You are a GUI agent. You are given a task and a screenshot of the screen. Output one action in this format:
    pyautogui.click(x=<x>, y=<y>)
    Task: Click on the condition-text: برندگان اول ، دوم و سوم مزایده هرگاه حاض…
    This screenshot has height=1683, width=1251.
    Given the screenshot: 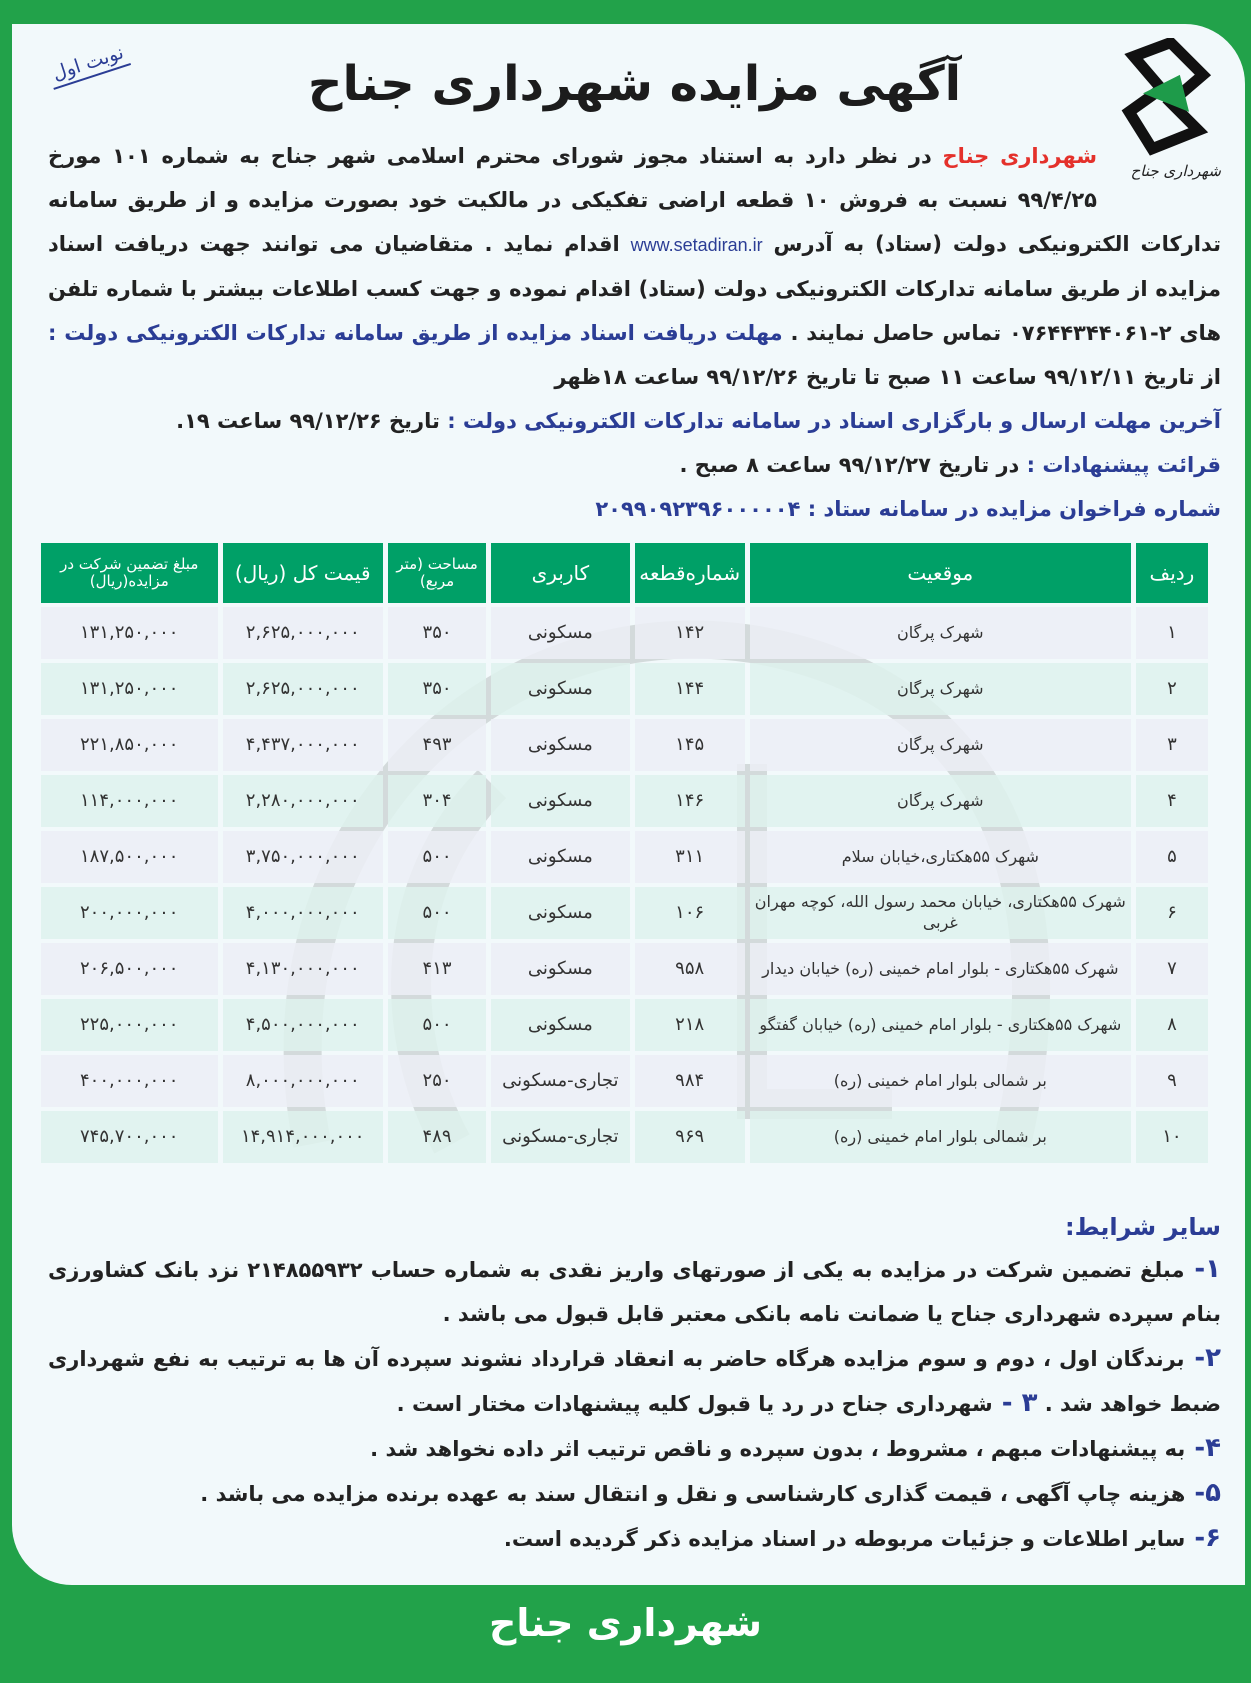 What is the action you would take?
    pyautogui.click(x=634, y=1381)
    